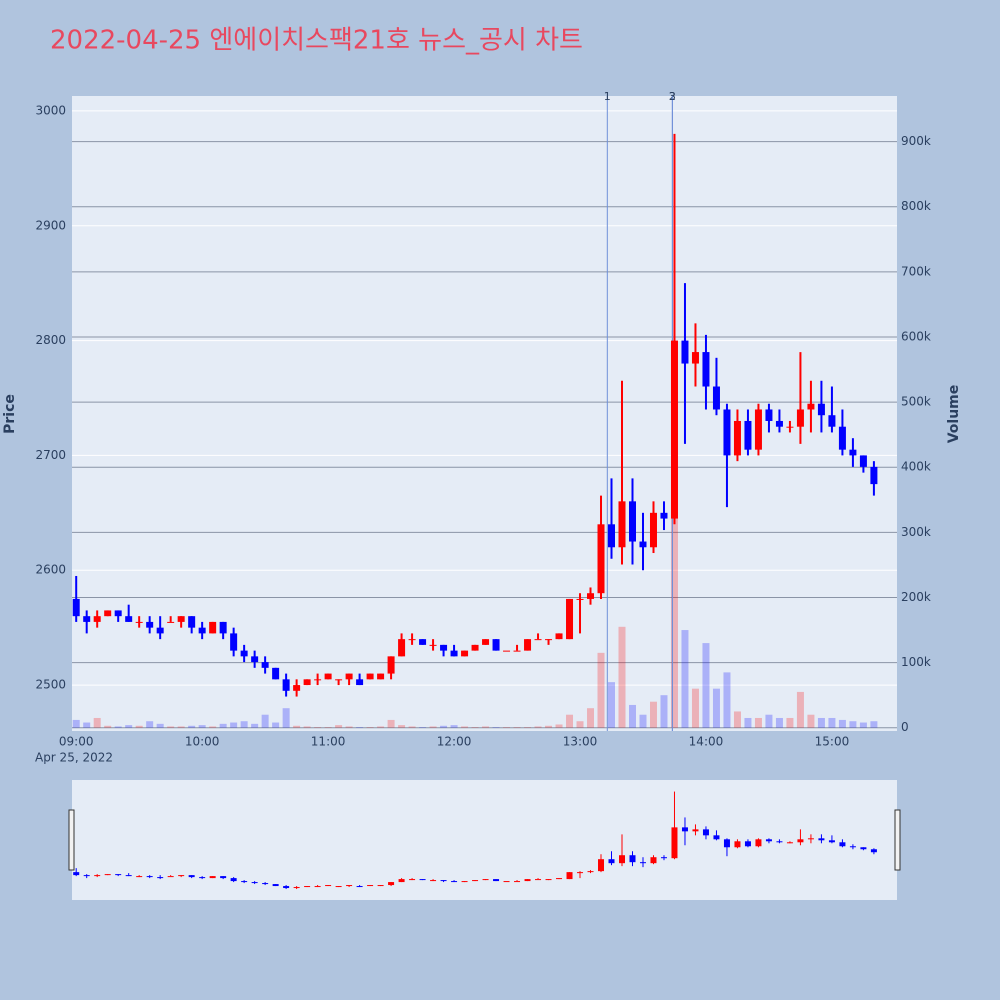 The image size is (1000, 1000). I want to click on y2-tick-label: 100k, so click(916, 662).